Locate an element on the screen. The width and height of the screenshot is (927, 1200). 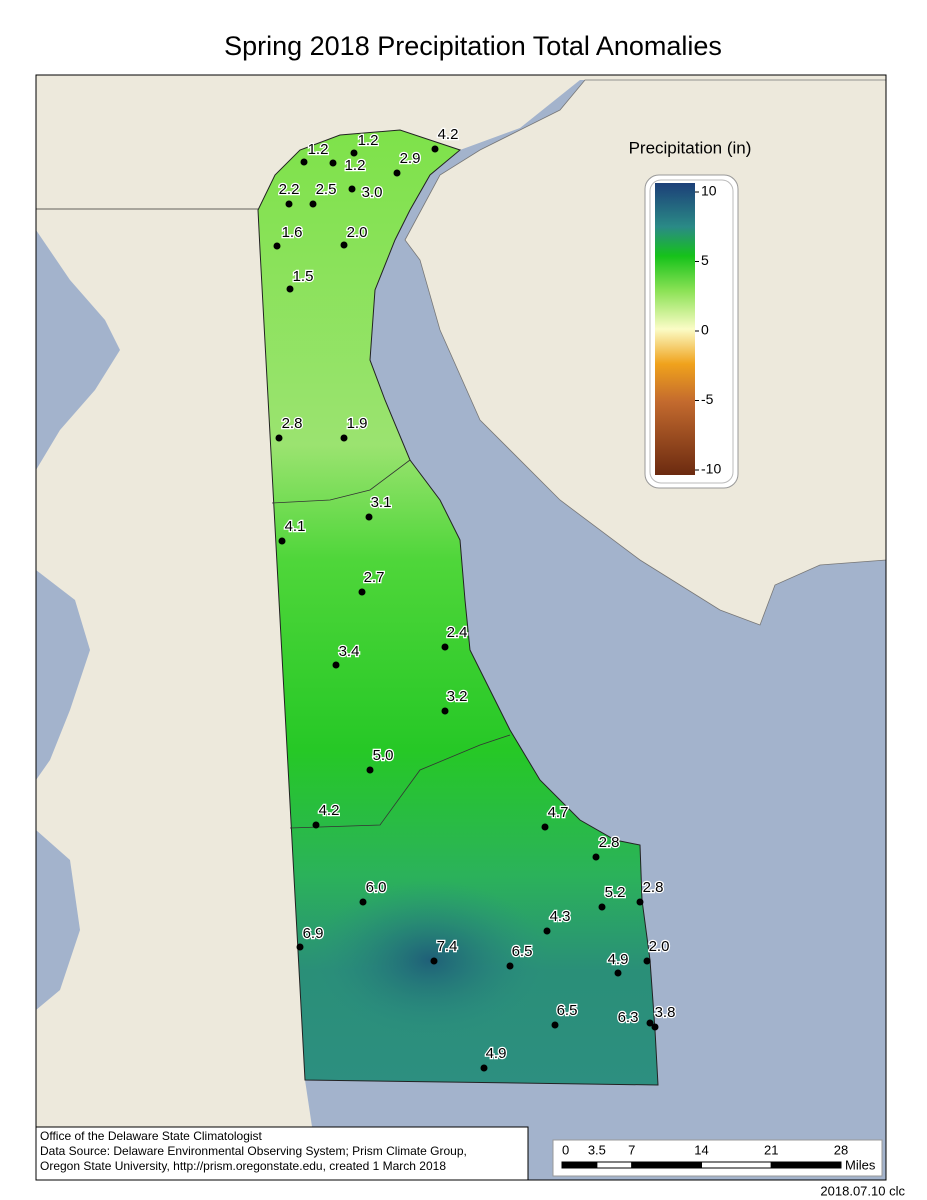
legend-title: Precipitation (in) is located at coordinates (690, 147).